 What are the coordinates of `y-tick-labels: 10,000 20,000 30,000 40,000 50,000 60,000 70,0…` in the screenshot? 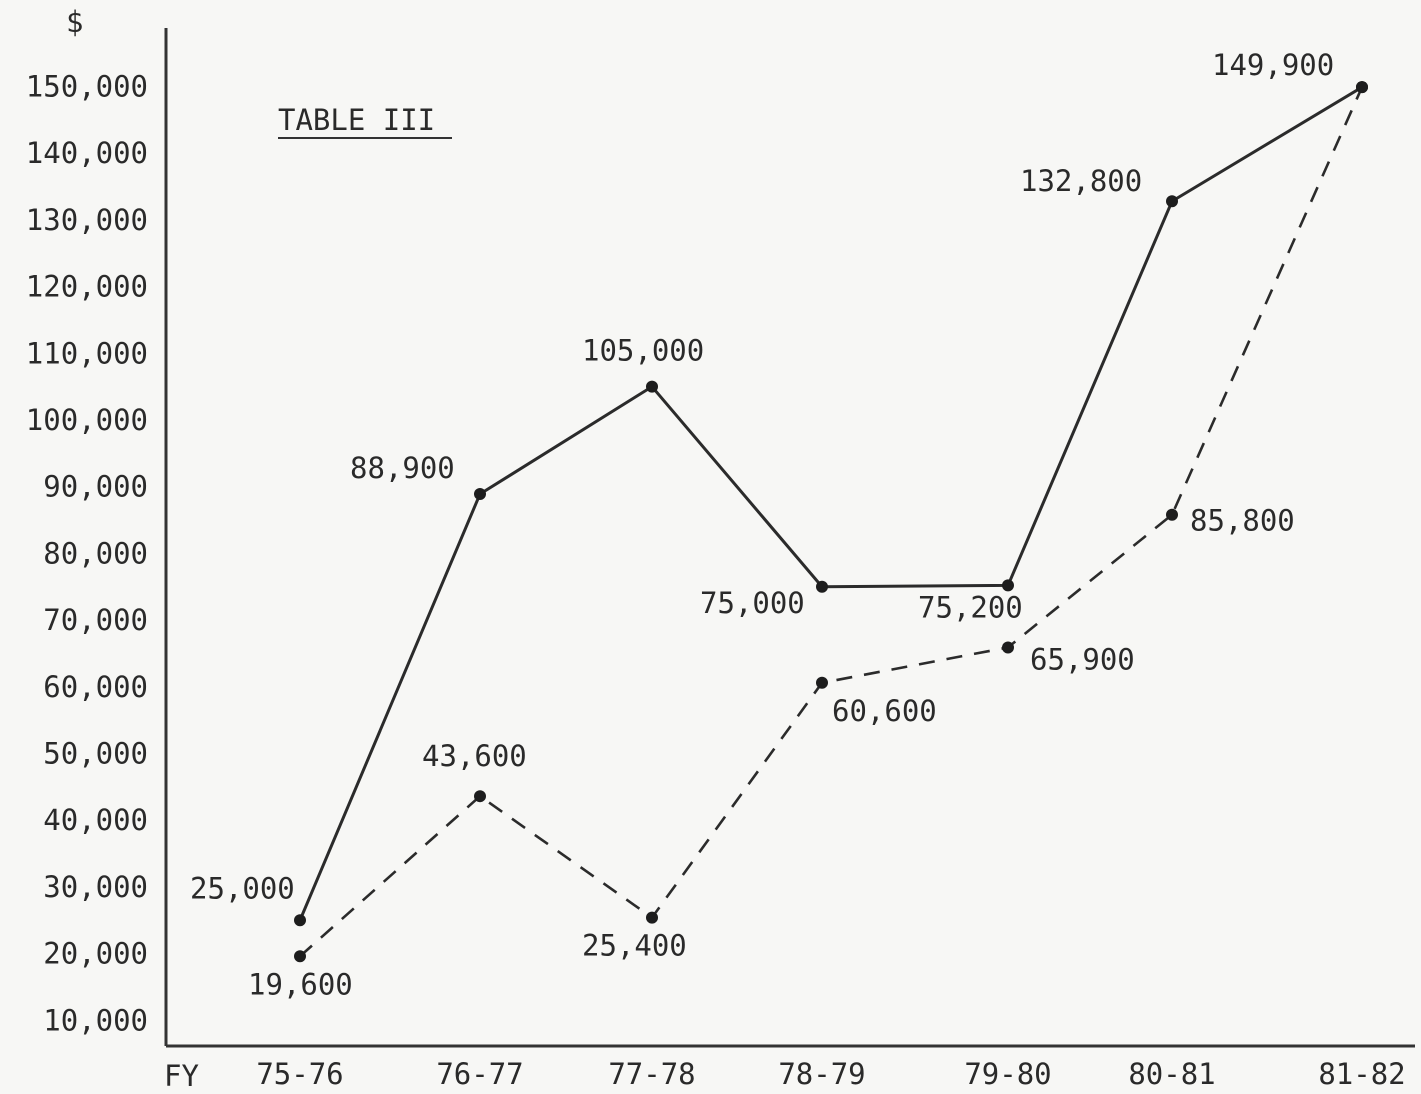 It's located at (87, 554).